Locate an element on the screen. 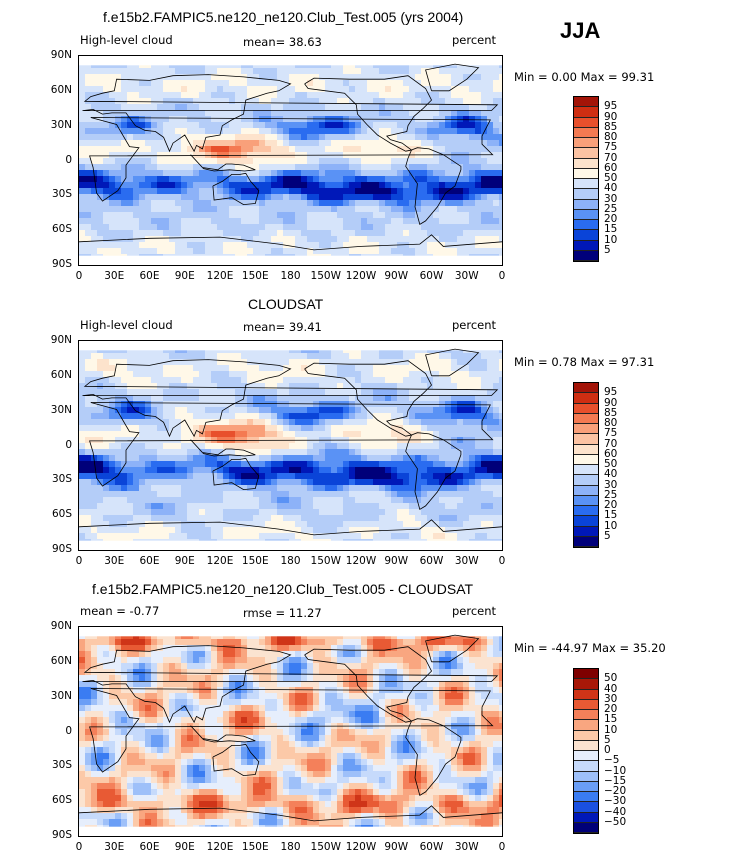  panel-1-map is located at coordinates (290, 160).